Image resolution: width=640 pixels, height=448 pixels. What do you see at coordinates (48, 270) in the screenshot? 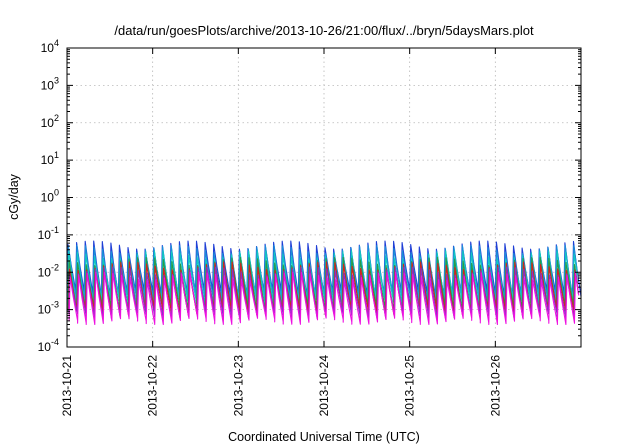
I see `y-tick-label: 10⁻²` at bounding box center [48, 270].